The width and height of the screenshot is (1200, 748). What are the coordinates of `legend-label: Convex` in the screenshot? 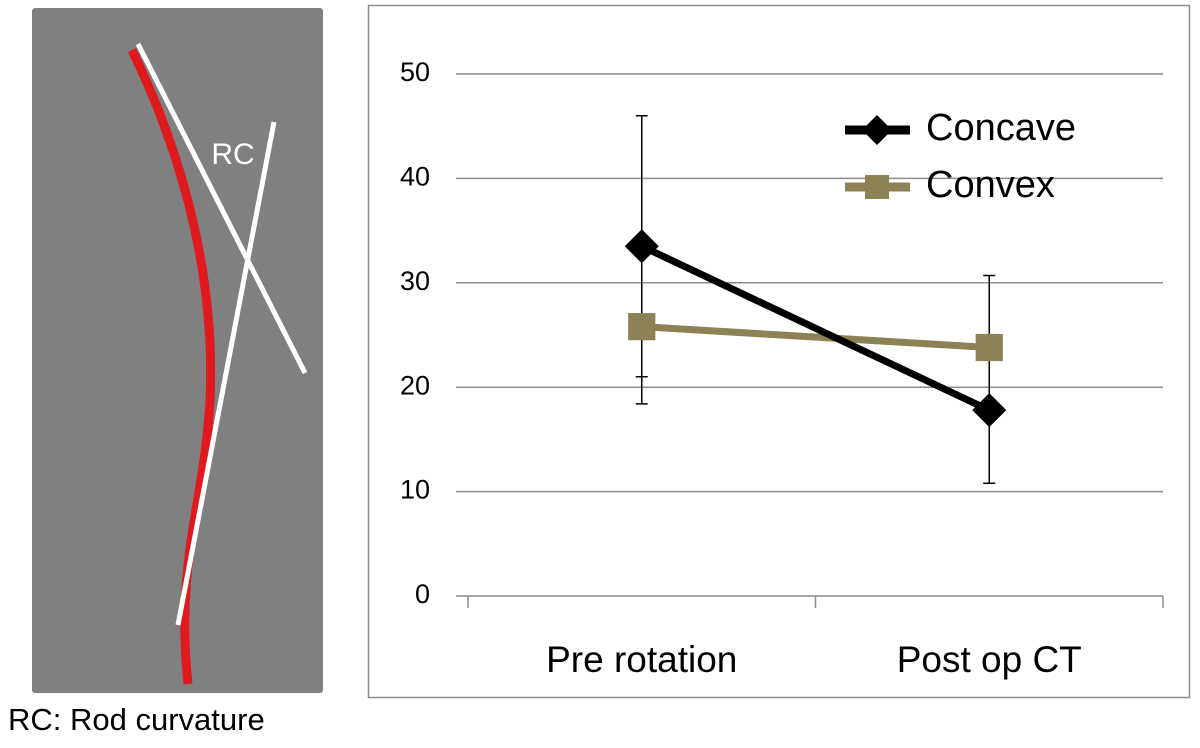 It's located at (990, 185).